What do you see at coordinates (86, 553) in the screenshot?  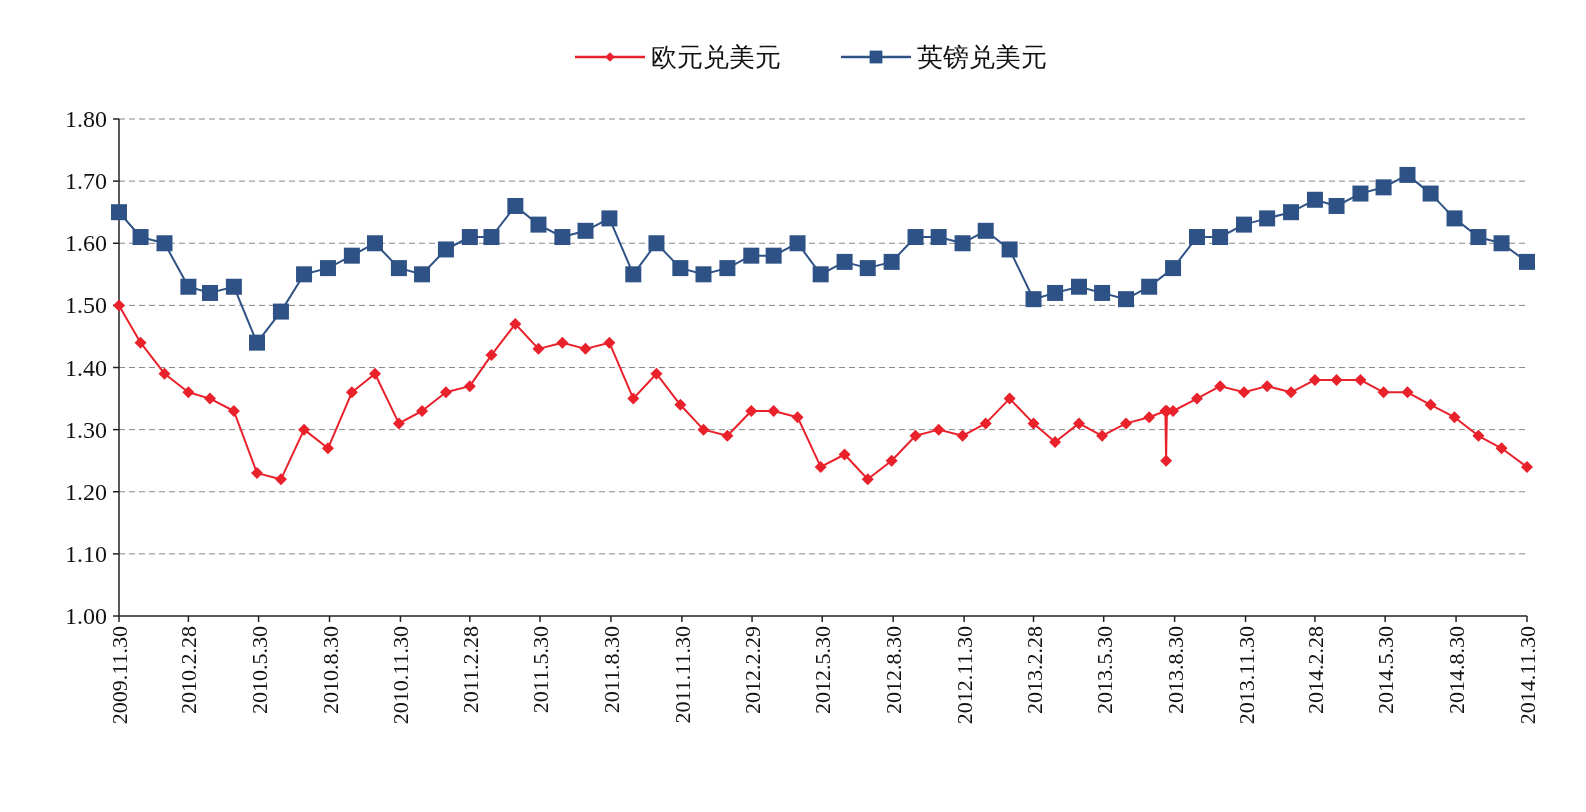 I see `y-tick-label: 1.10` at bounding box center [86, 553].